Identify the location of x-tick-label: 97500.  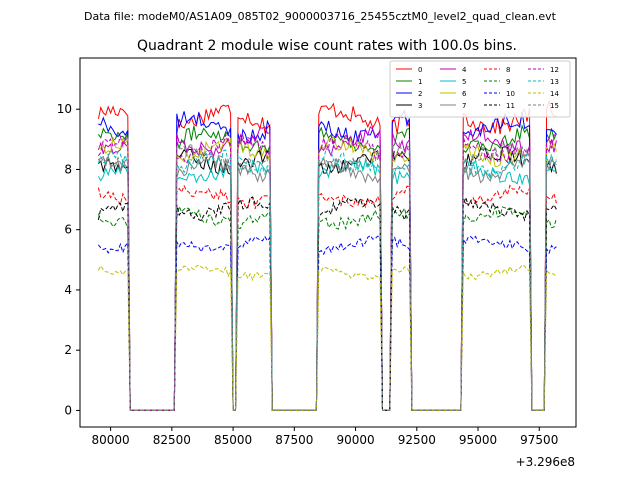
(539, 440).